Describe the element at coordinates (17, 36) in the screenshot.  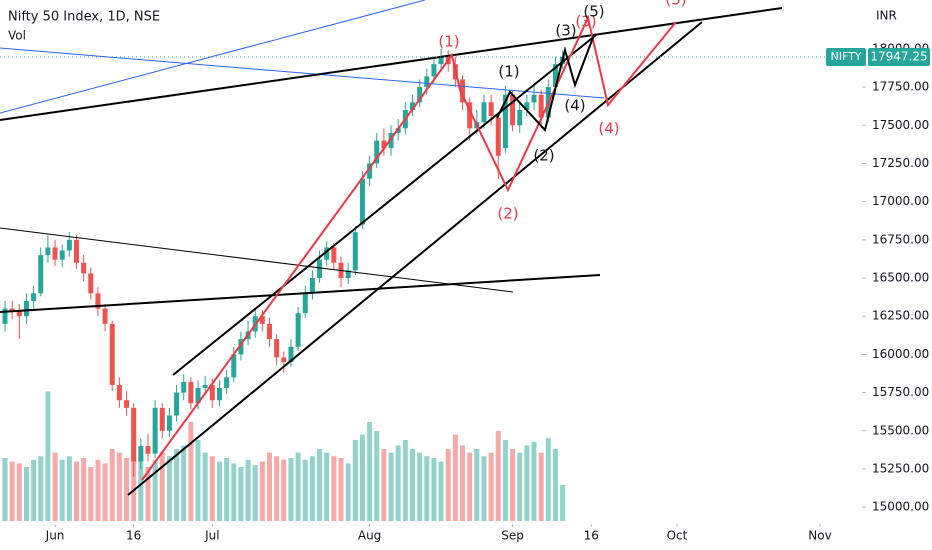
I see `volume-label: Vol` at that location.